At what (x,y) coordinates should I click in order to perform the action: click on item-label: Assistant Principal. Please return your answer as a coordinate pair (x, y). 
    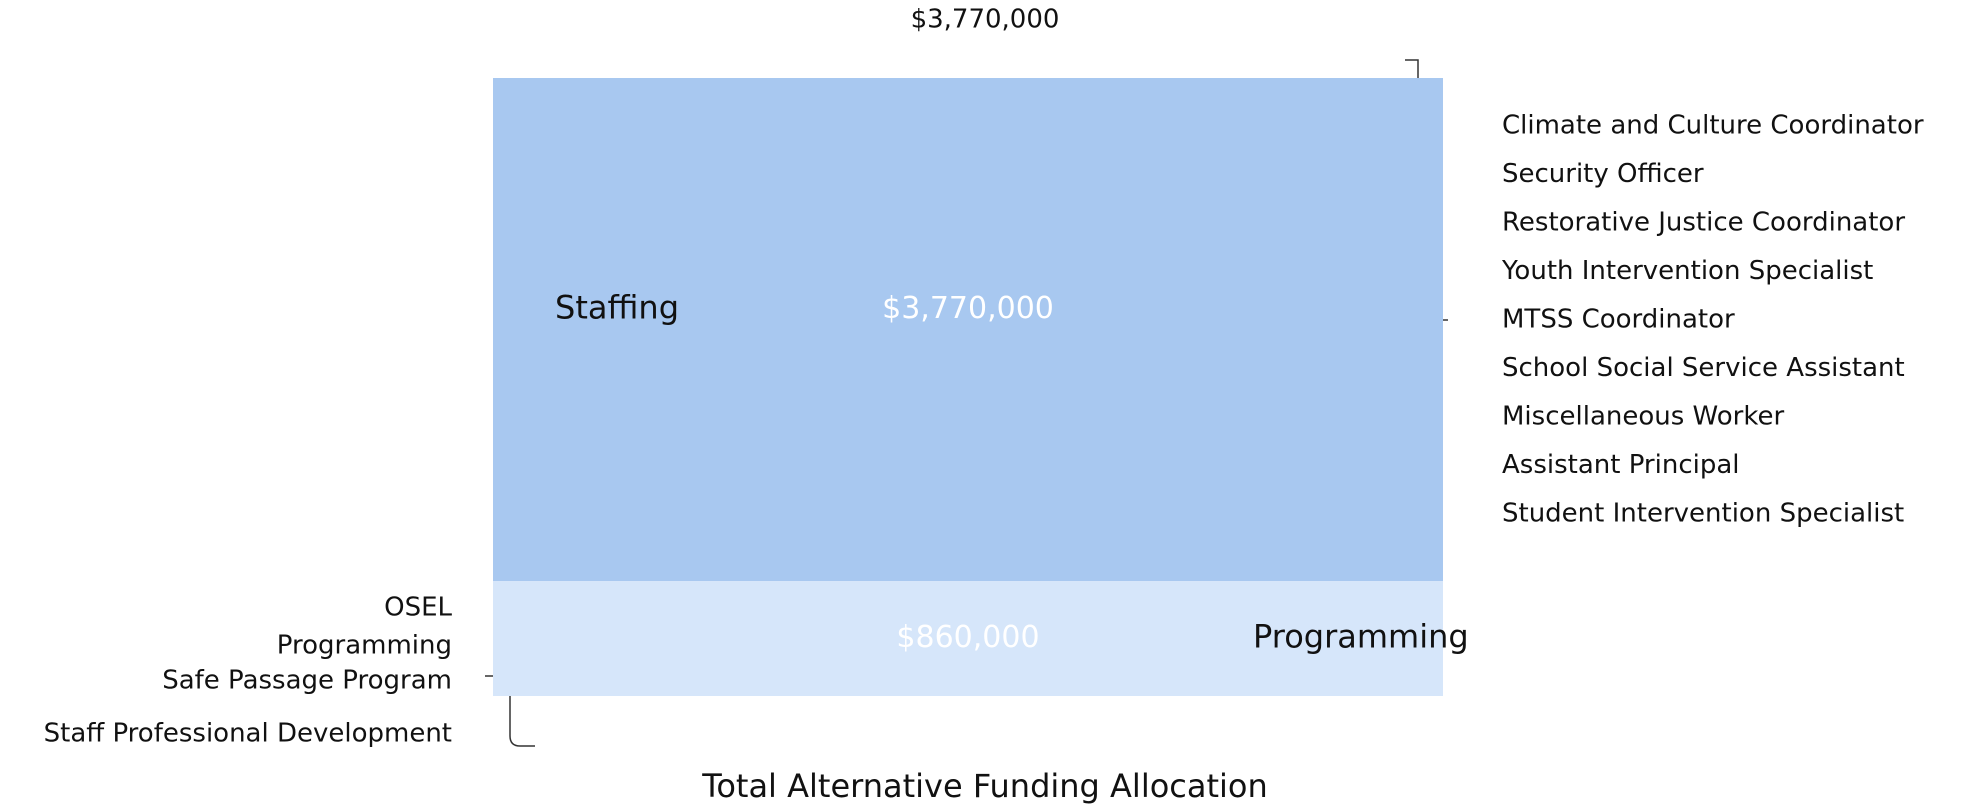
    Looking at the image, I should click on (1621, 465).